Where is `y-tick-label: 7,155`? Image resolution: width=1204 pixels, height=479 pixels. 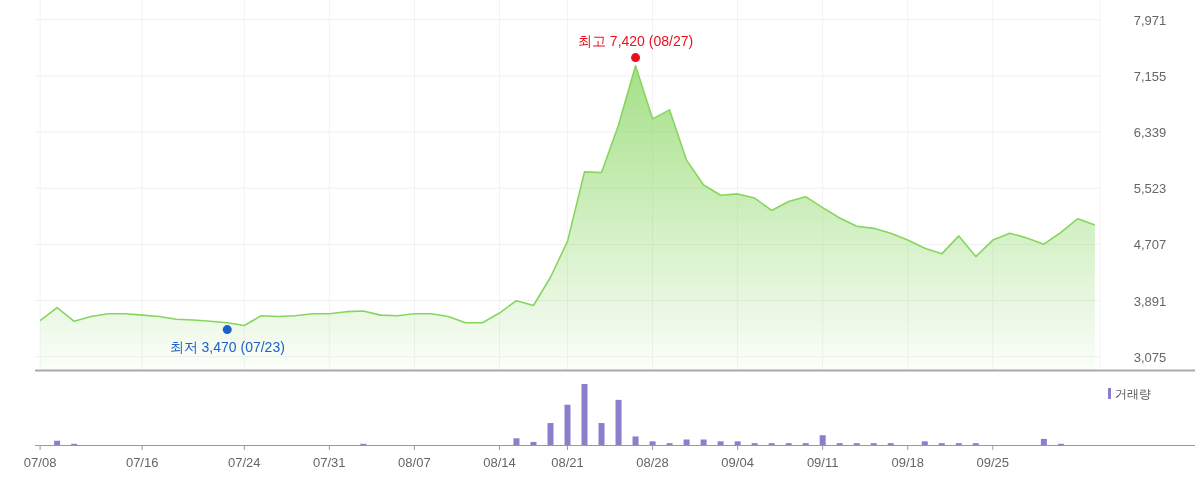 y-tick-label: 7,155 is located at coordinates (1150, 76).